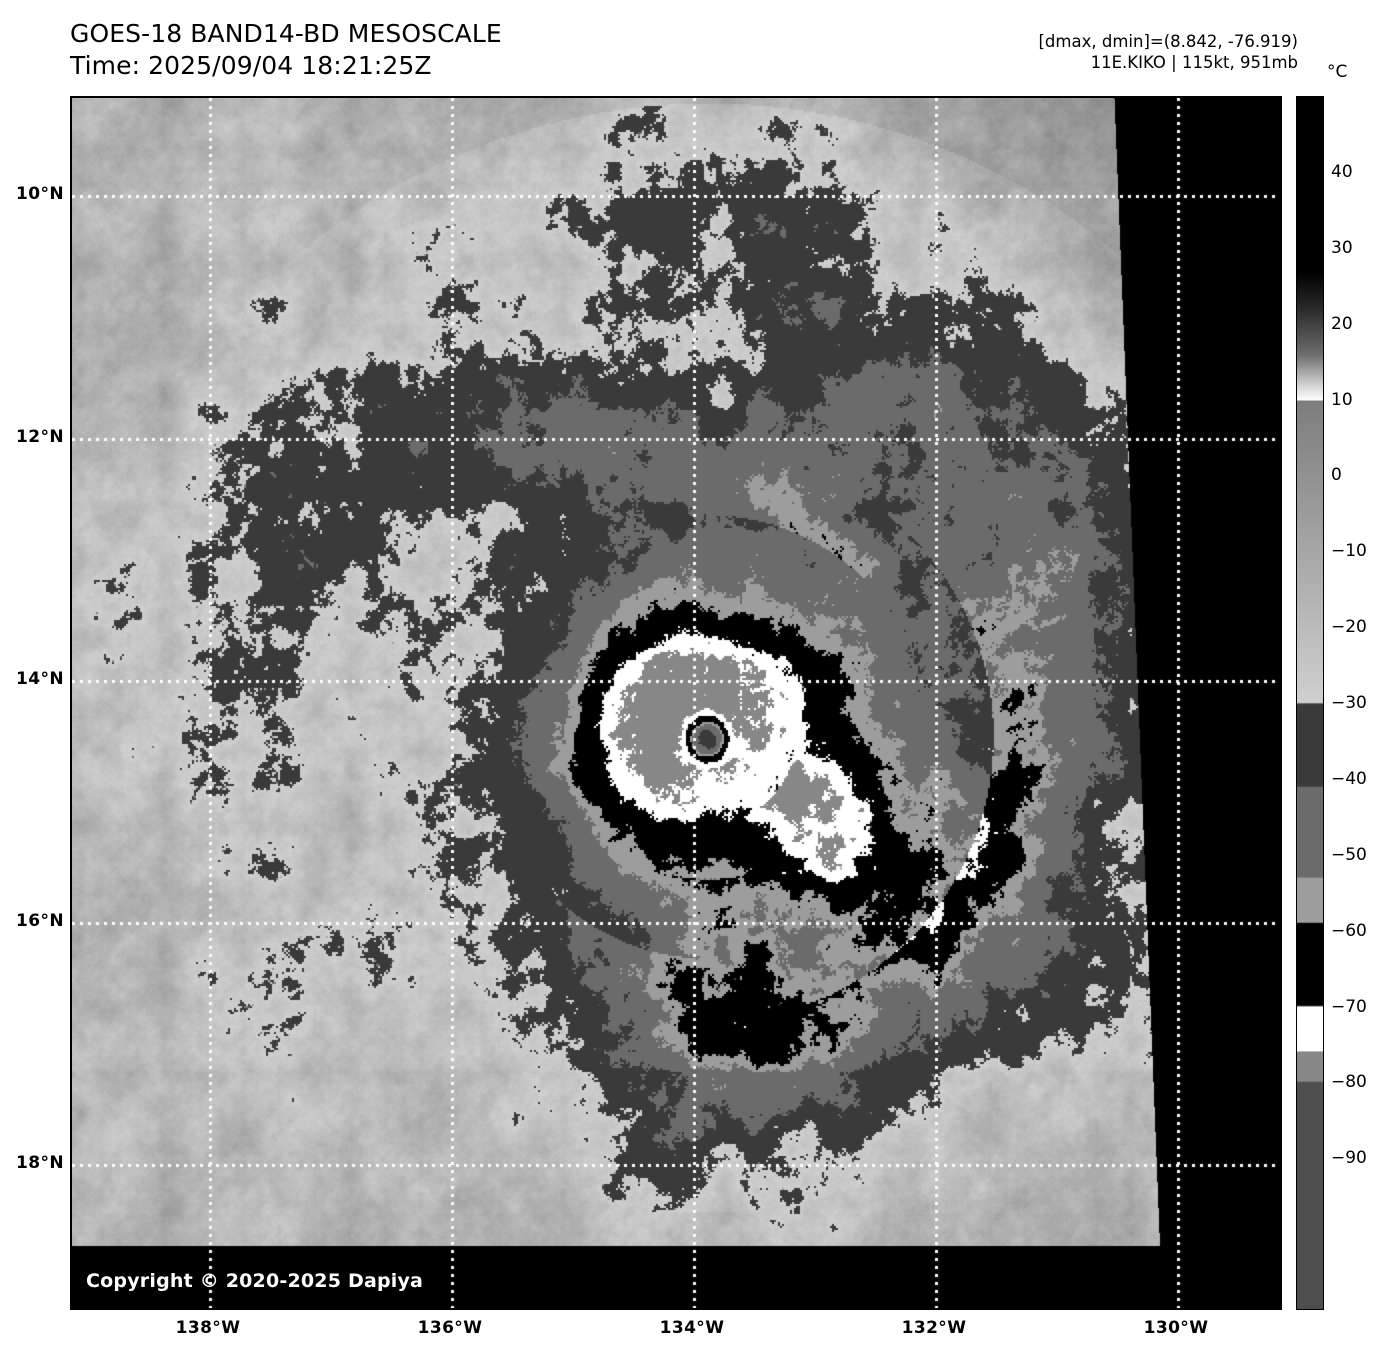 This screenshot has width=1390, height=1359. Describe the element at coordinates (1342, 399) in the screenshot. I see `colorbar-tick-label: 10` at that location.